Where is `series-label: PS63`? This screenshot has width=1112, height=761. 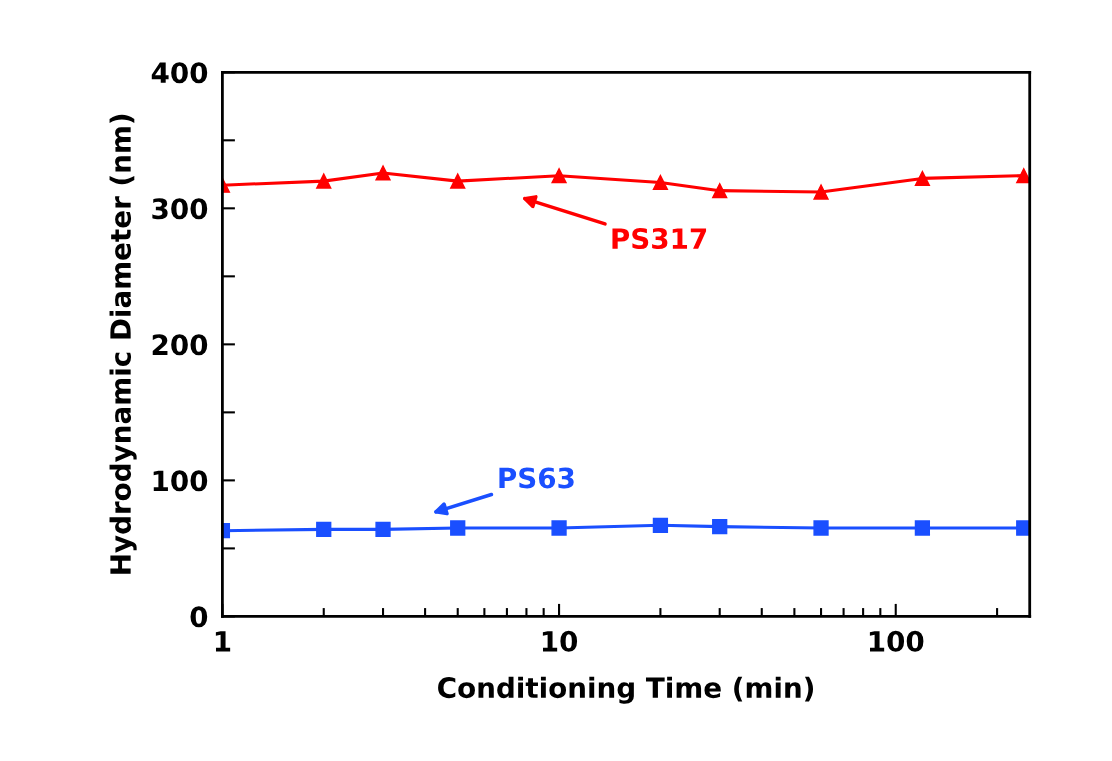 series-label: PS63 is located at coordinates (536, 478).